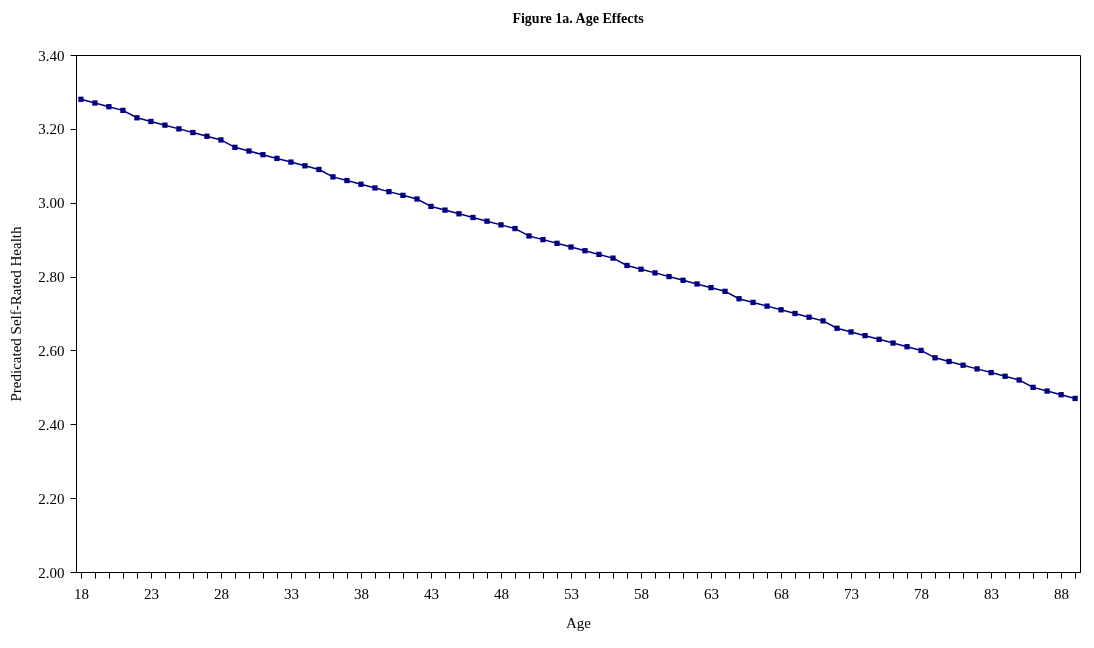 The image size is (1094, 648). Describe the element at coordinates (51, 572) in the screenshot. I see `y-tick-label: 2.00` at that location.